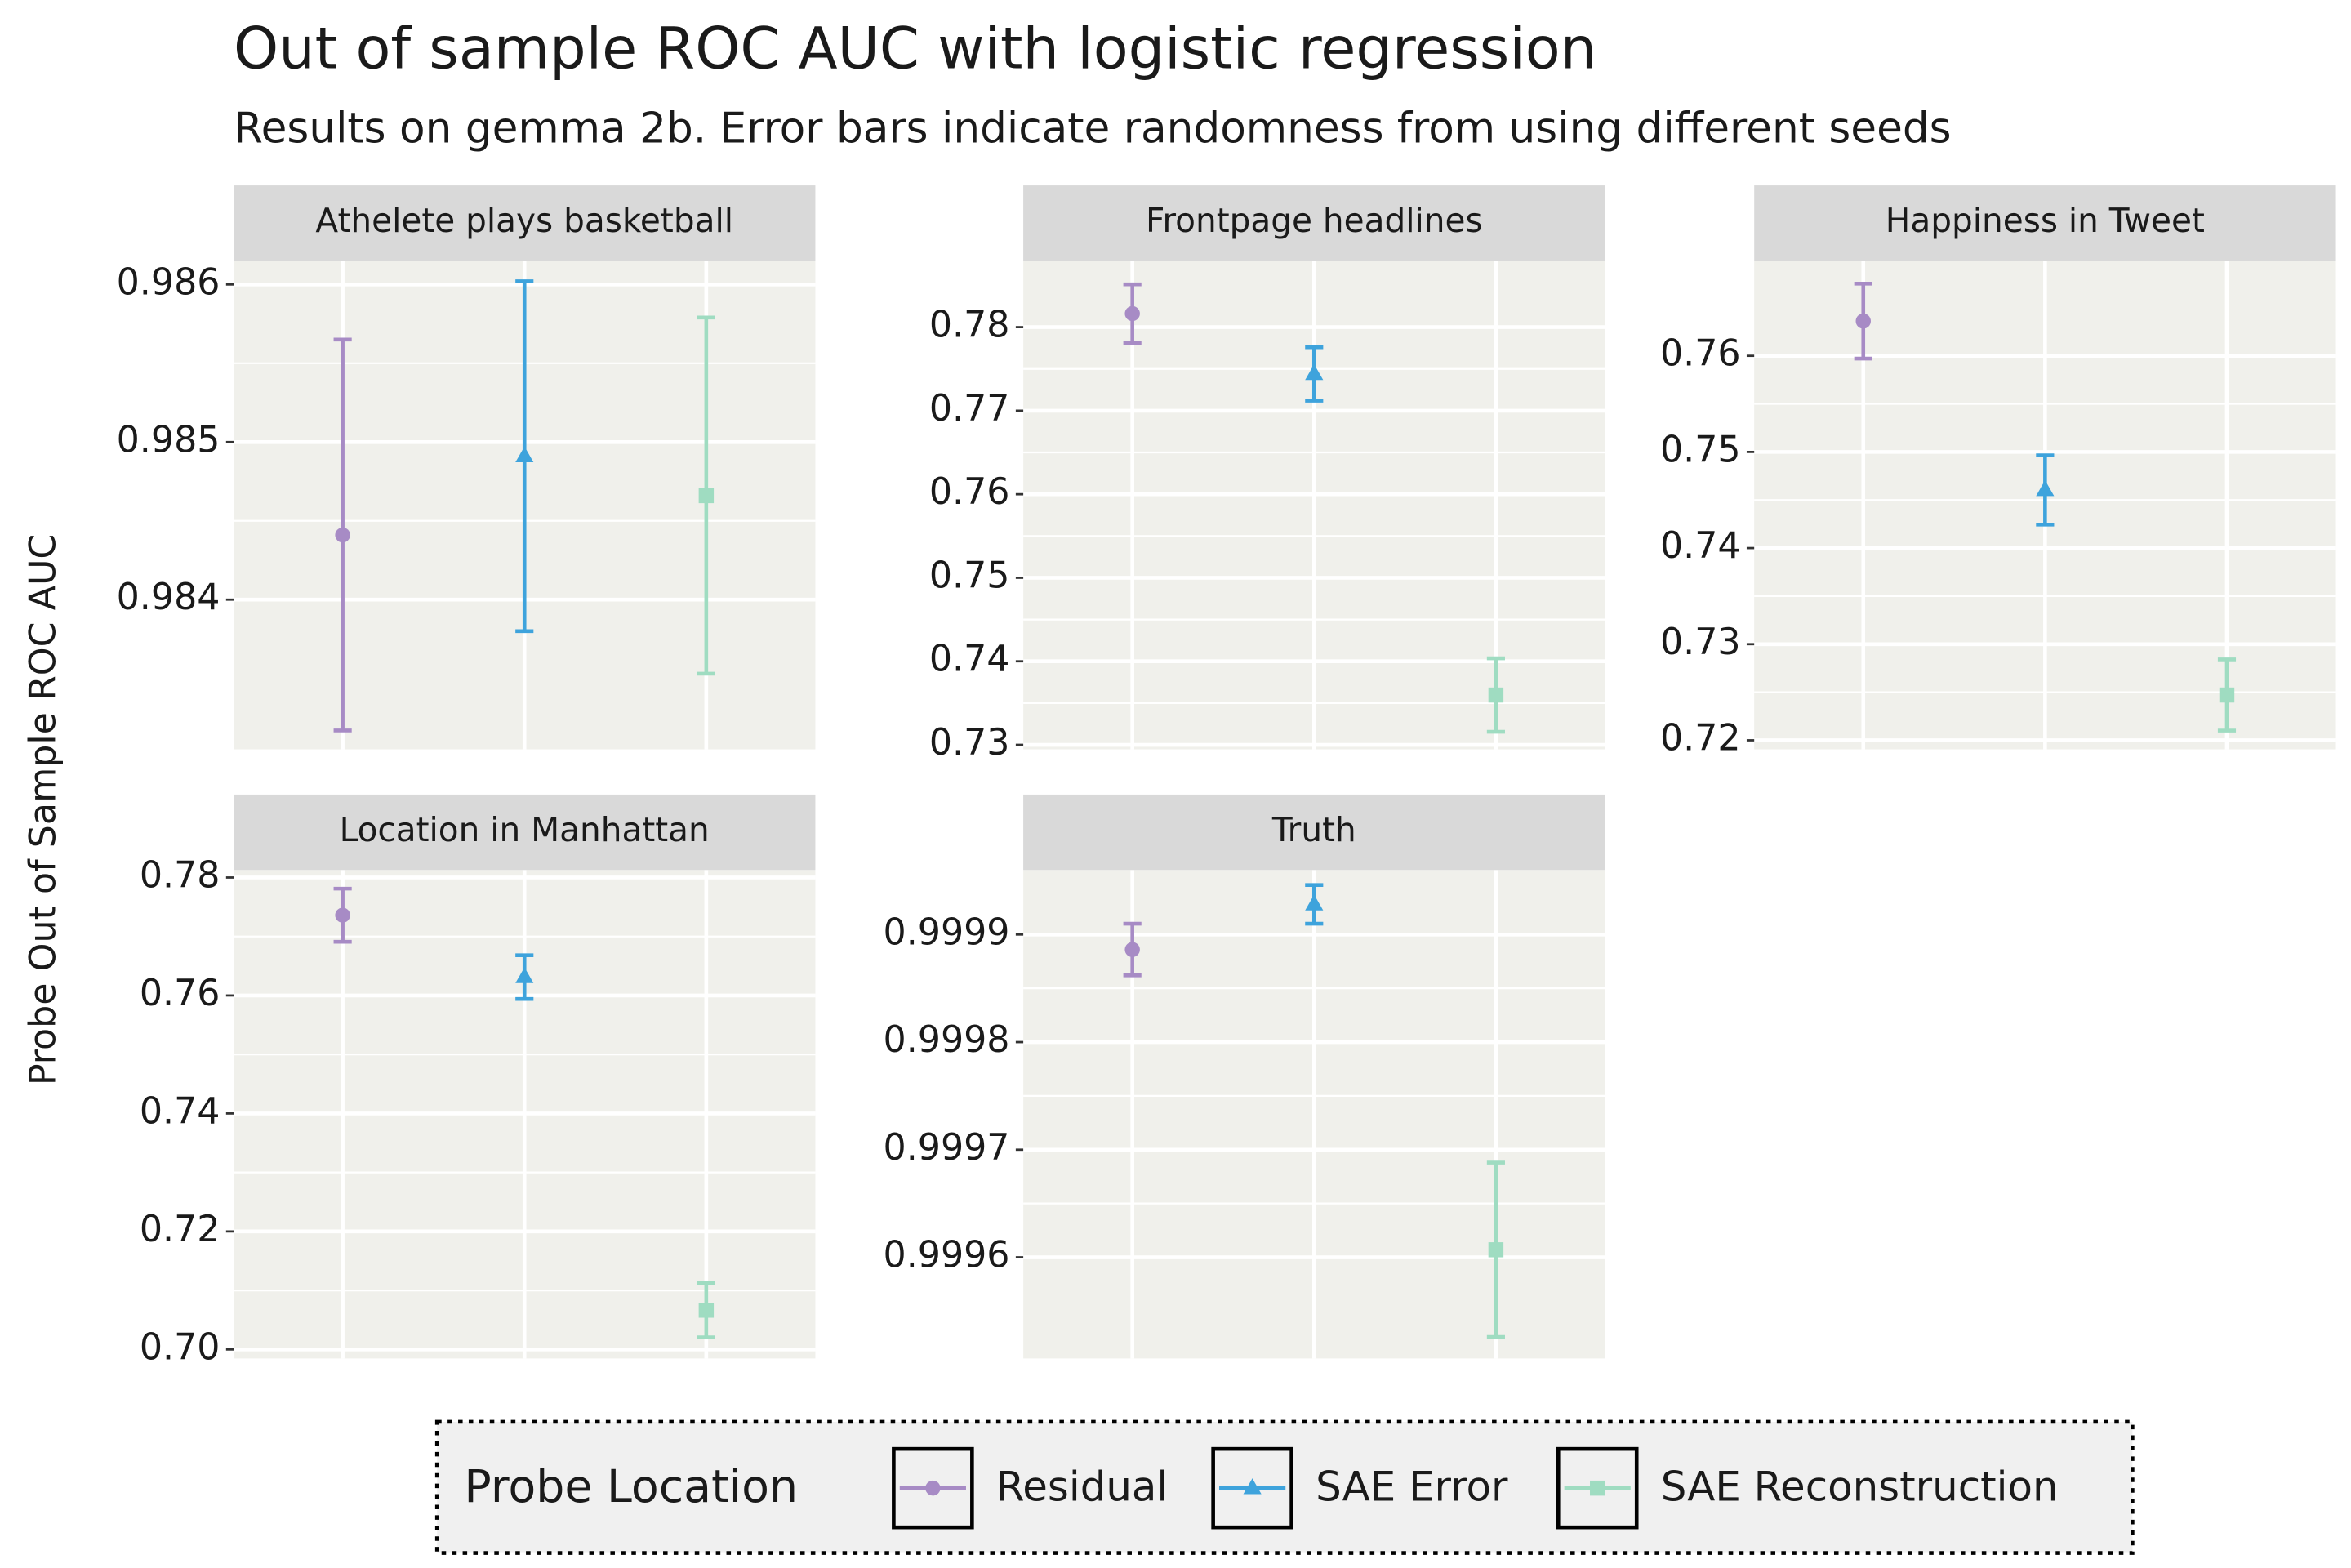 Image resolution: width=2351 pixels, height=1568 pixels. What do you see at coordinates (1412, 1486) in the screenshot?
I see `legend-label: SAE Error` at bounding box center [1412, 1486].